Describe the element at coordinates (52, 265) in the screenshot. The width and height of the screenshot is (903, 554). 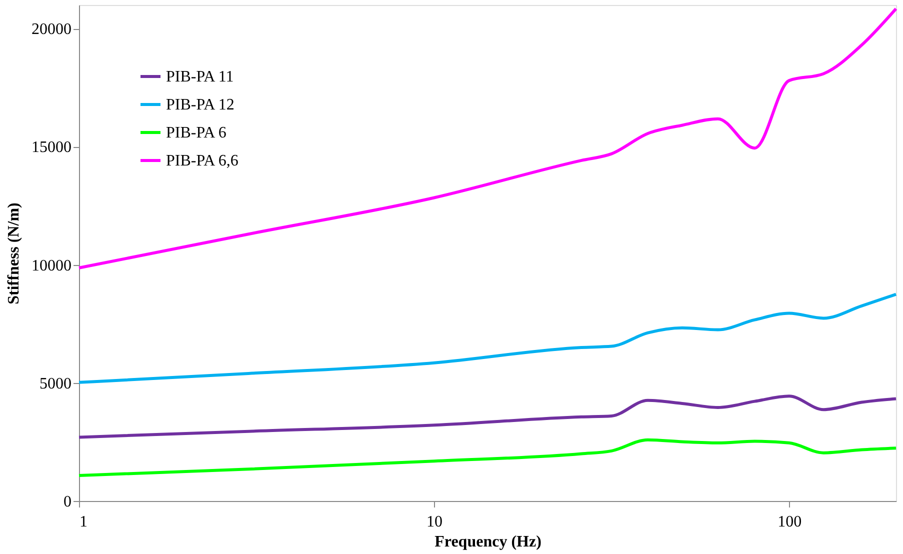
I see `y-tick-label: 10000` at that location.